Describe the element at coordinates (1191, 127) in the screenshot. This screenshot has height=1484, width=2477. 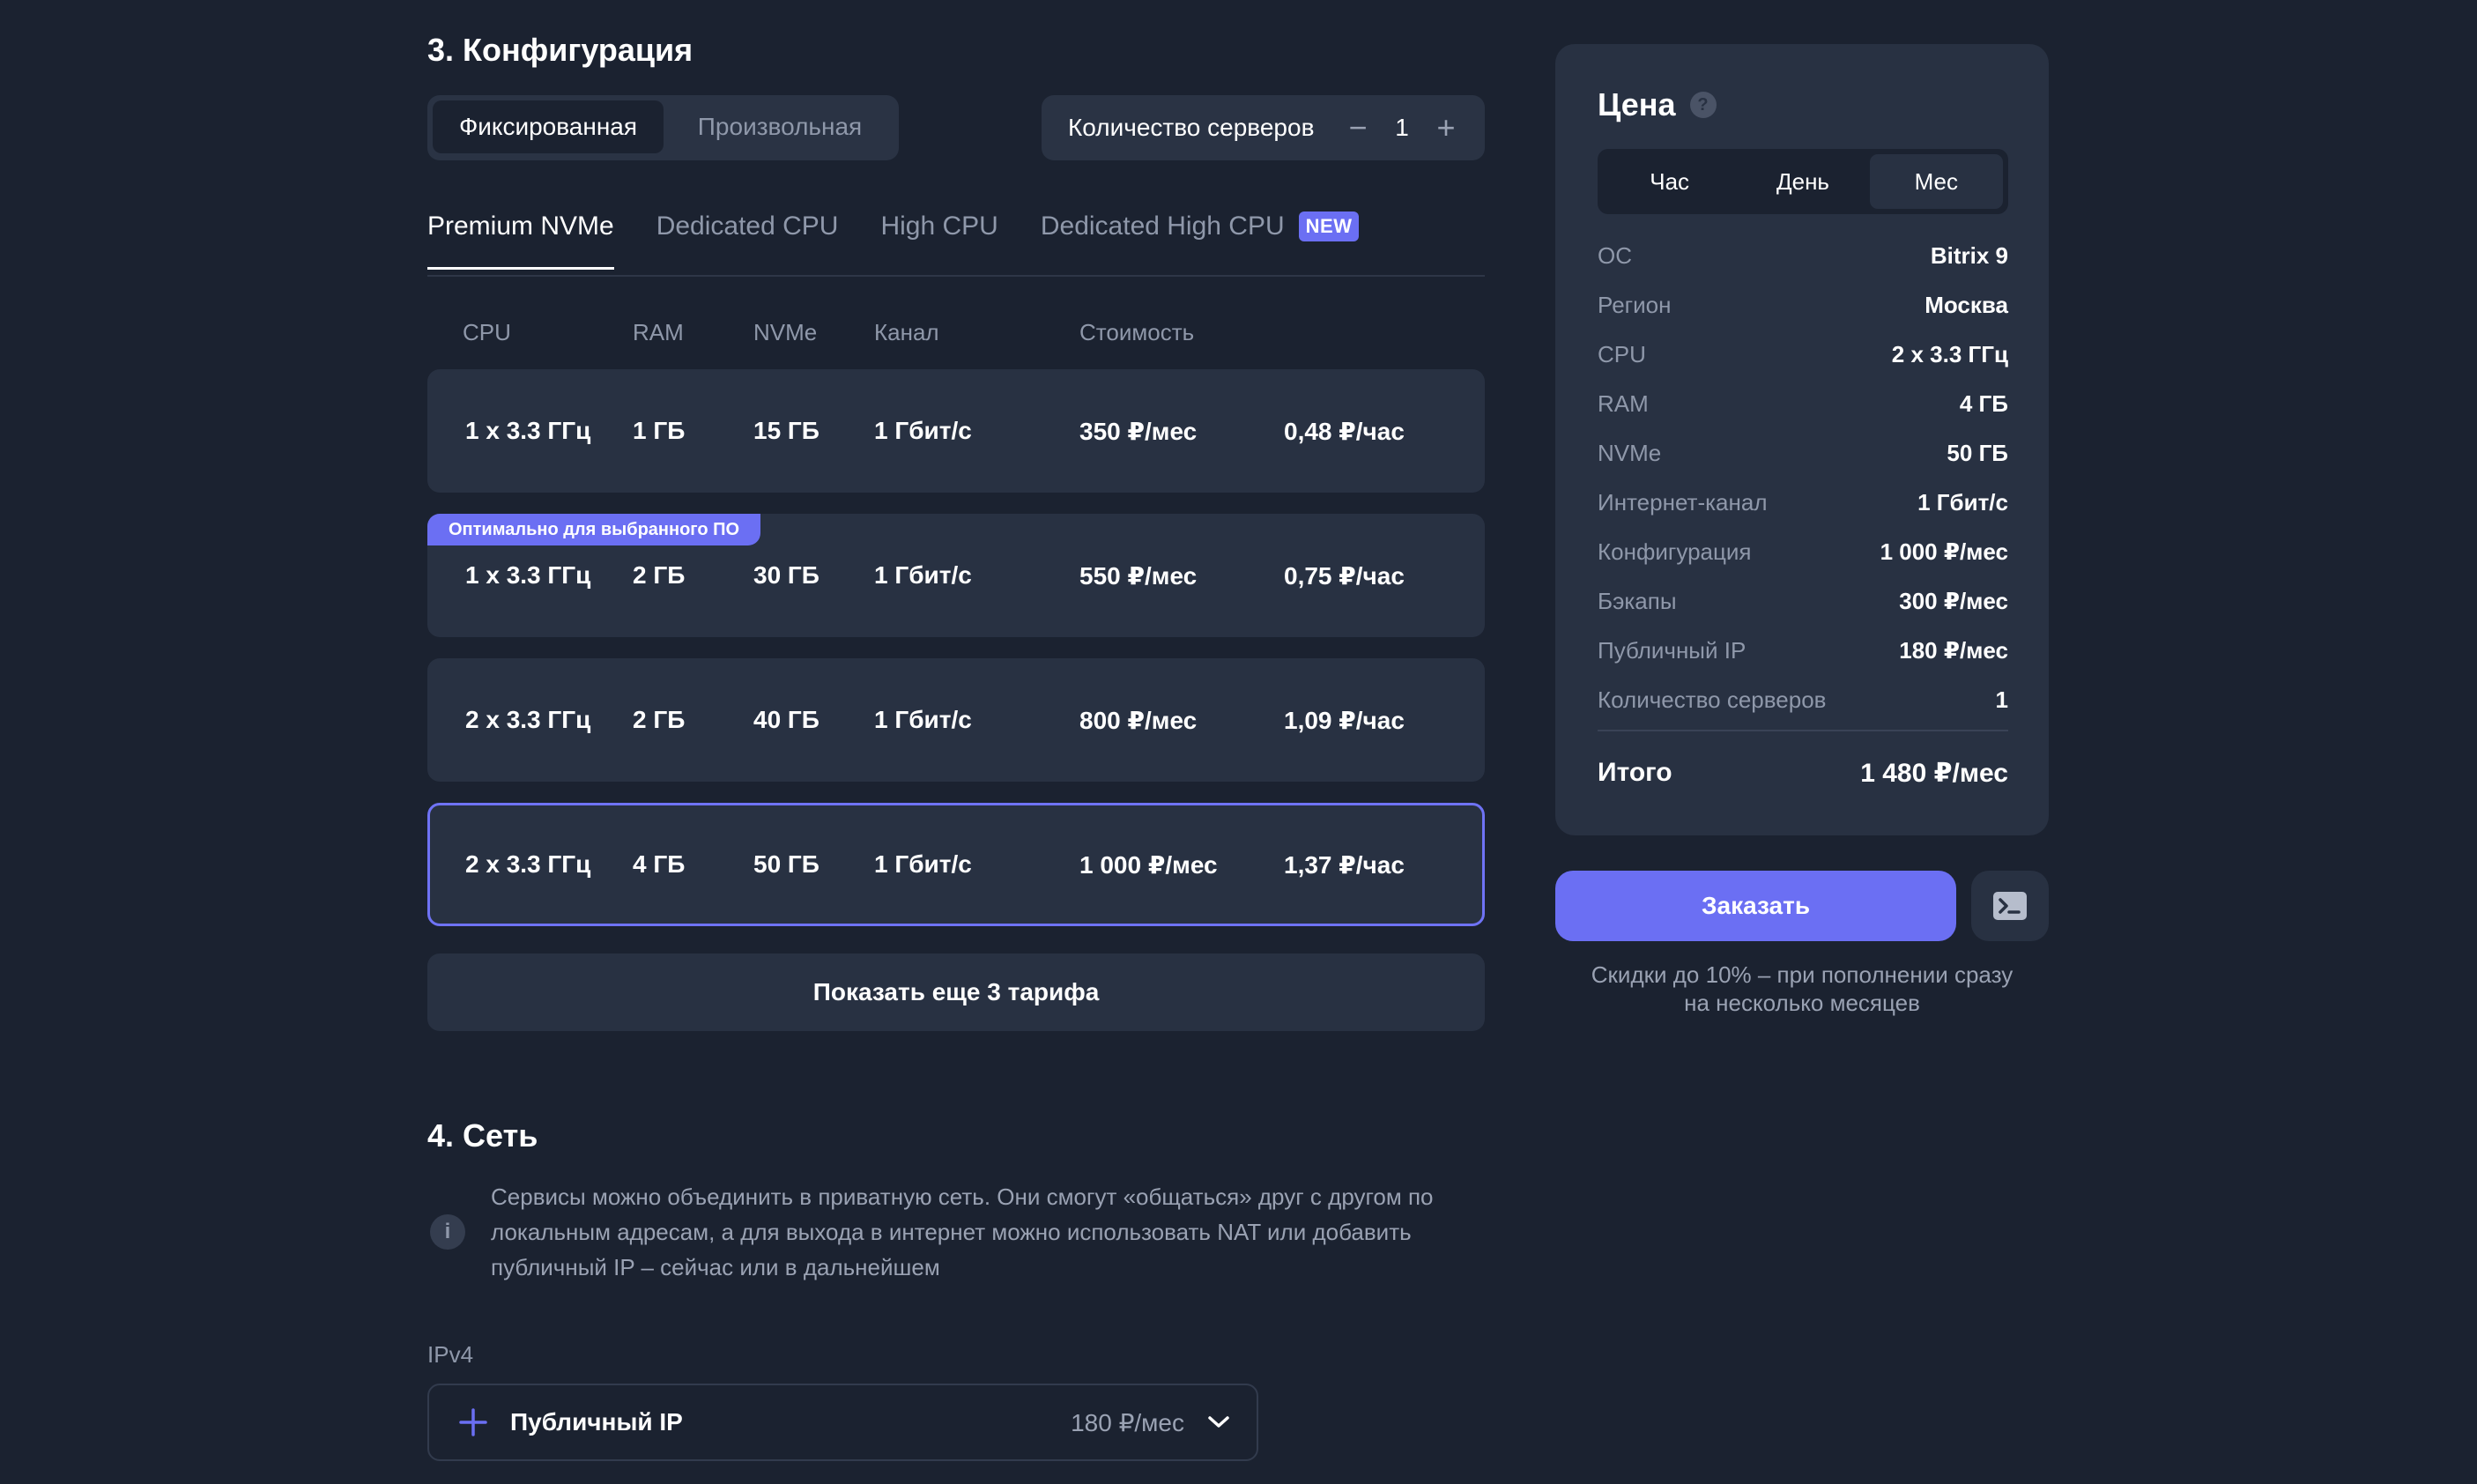
I see `server-count-label: Количество серверов` at that location.